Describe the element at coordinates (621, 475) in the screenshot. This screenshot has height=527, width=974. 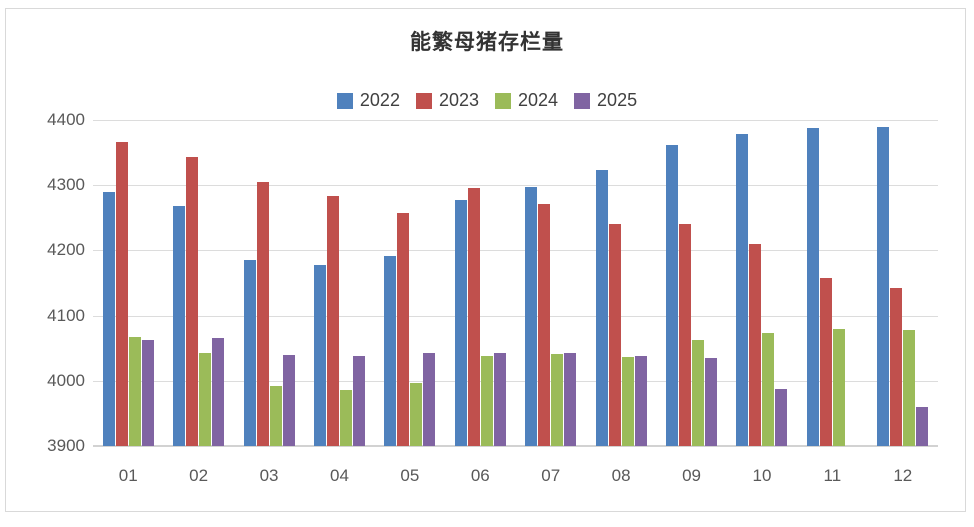
I see `x-tick-label: 08` at that location.